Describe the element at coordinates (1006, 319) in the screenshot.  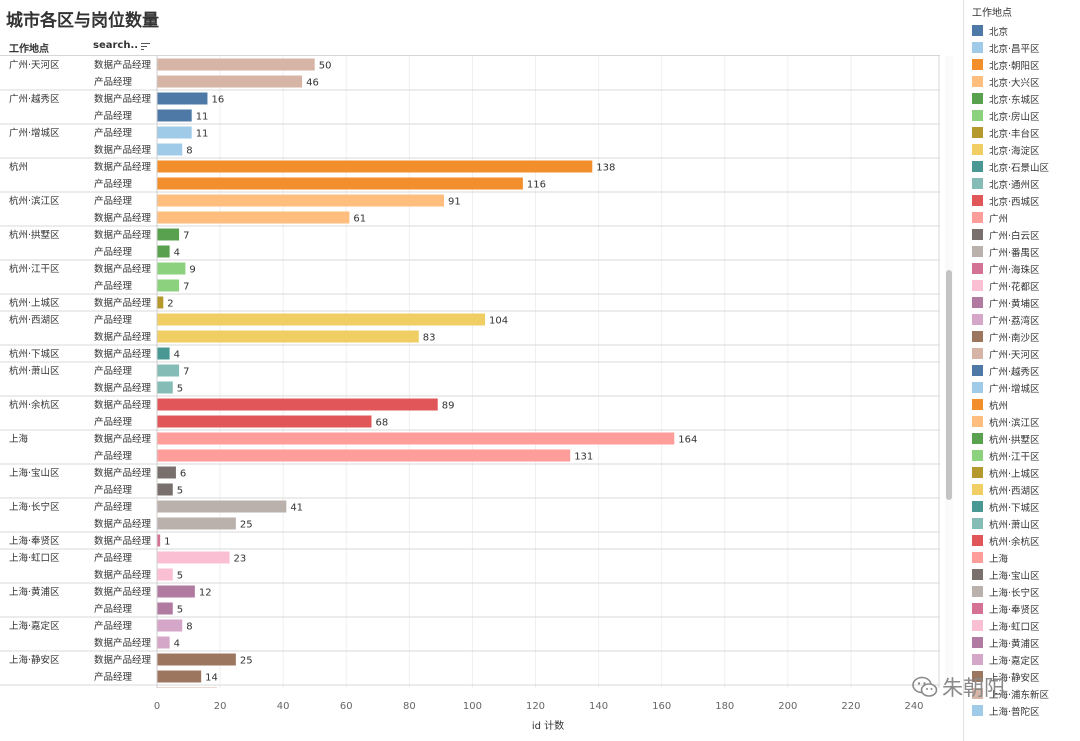
I see `legend-item: 广州·荔湾区` at that location.